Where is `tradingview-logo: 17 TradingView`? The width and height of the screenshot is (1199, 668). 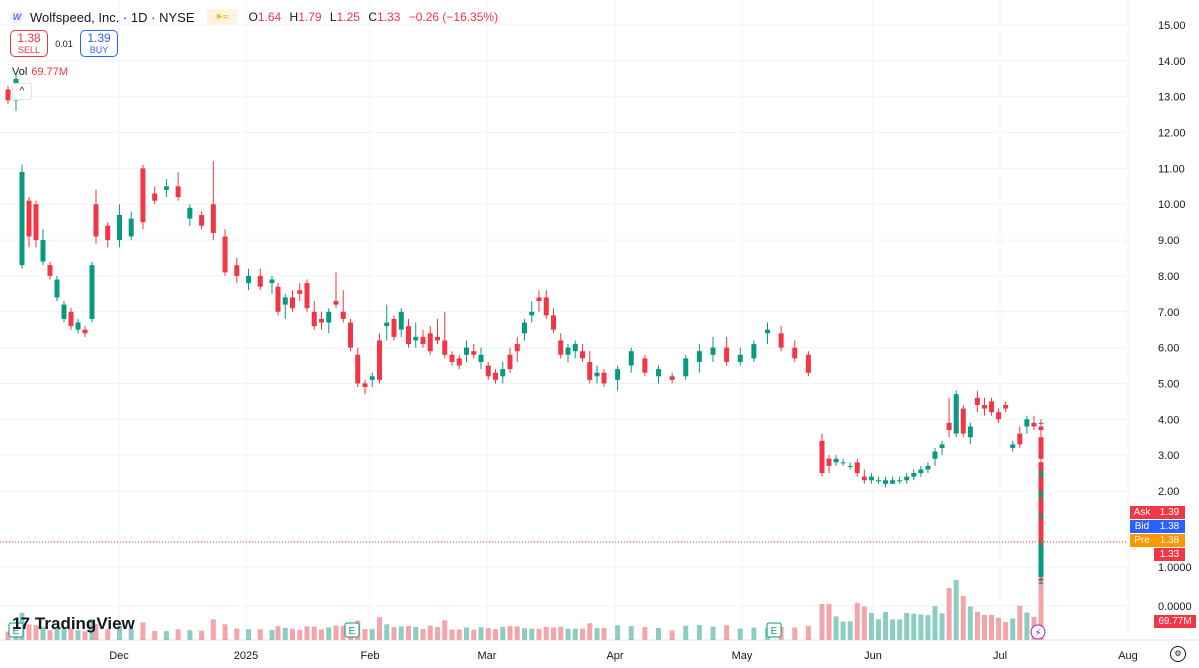 tradingview-logo: 17 TradingView is located at coordinates (73, 623).